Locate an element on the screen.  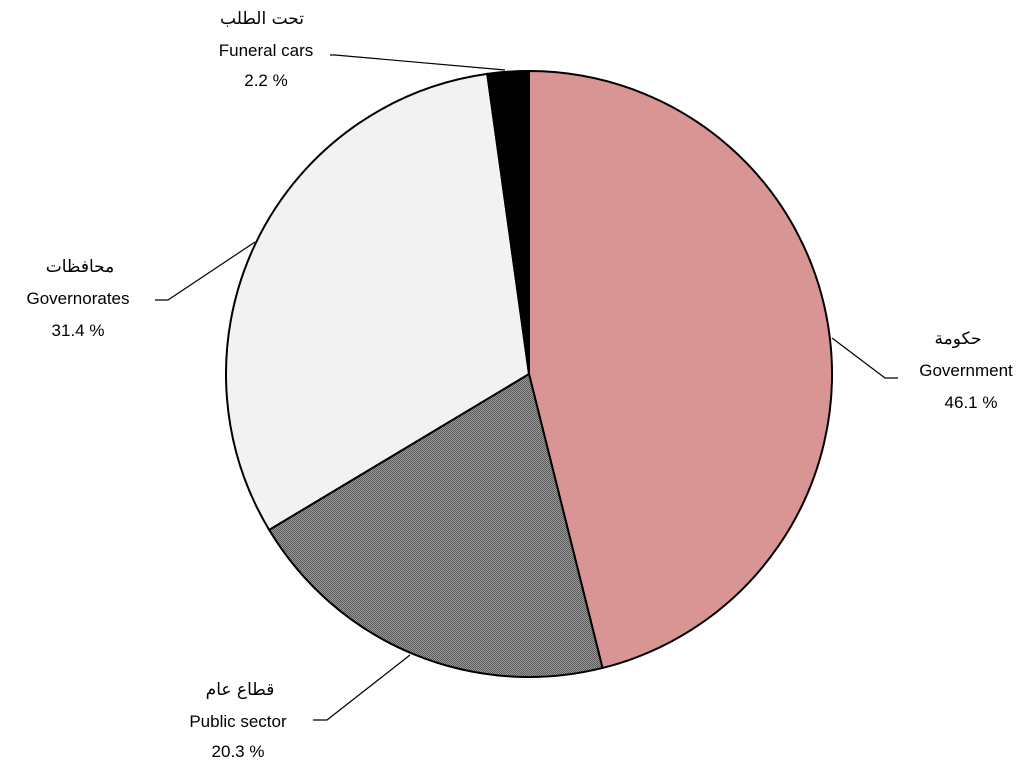
label-public-sector-ar: قطاع عام is located at coordinates (240, 690).